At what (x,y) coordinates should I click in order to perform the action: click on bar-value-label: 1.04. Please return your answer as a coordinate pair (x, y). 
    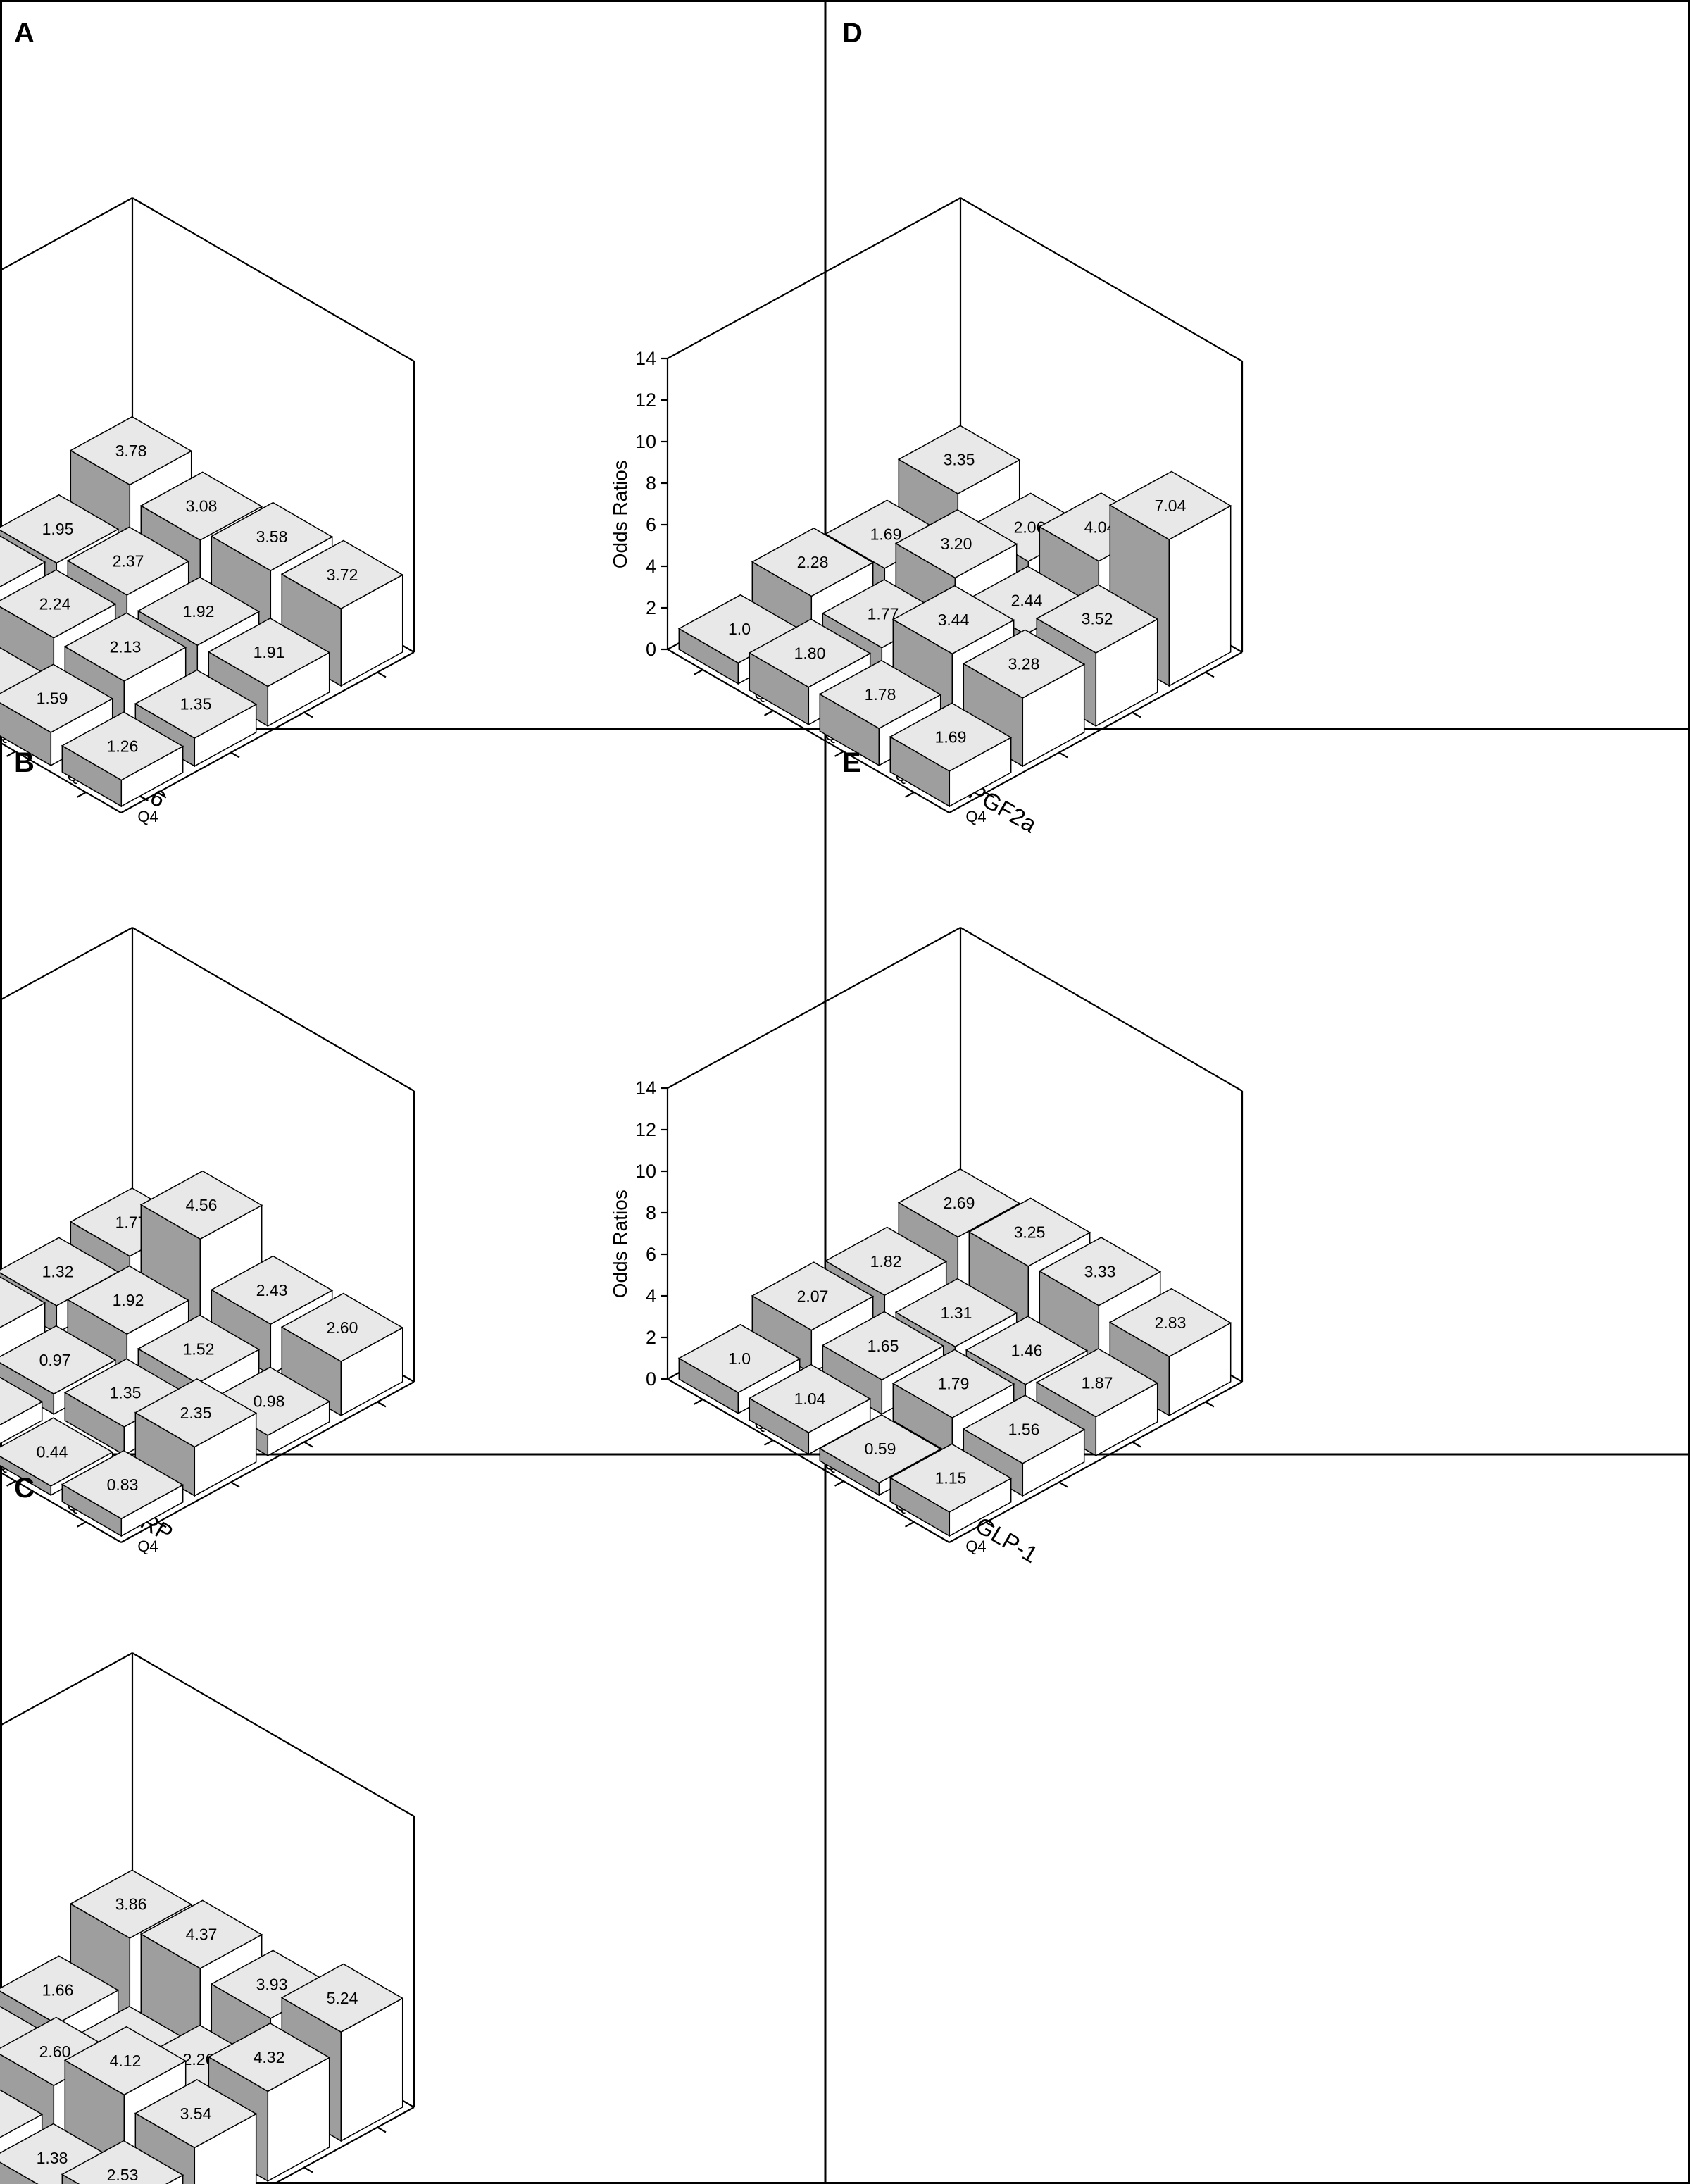
    Looking at the image, I should click on (810, 1399).